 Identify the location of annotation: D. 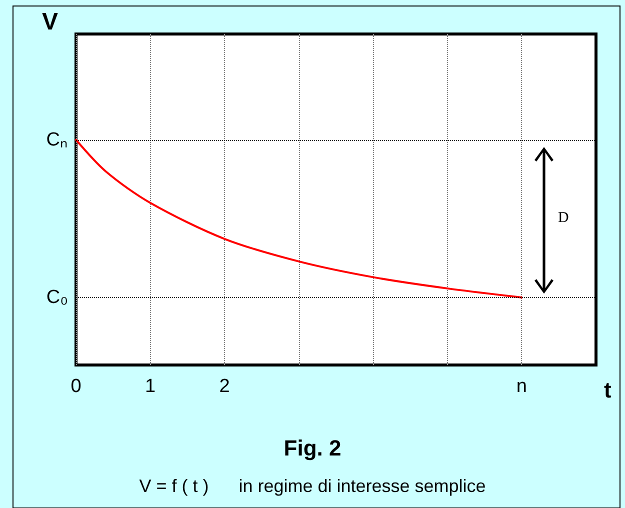
(563, 218).